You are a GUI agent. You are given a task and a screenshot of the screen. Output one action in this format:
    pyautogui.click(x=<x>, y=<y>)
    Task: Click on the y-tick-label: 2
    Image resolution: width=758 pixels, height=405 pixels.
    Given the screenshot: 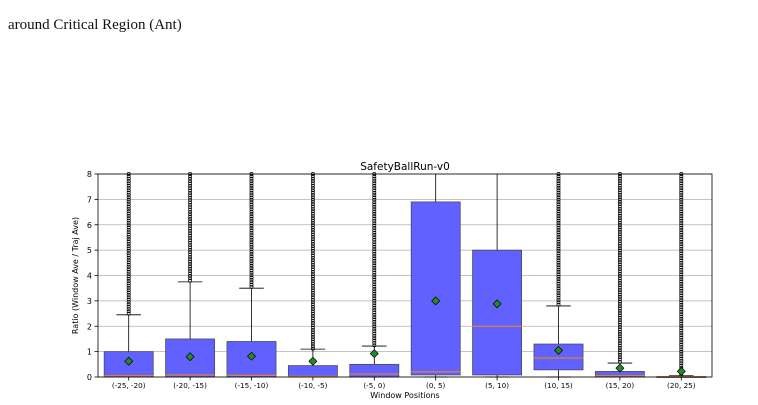 What is the action you would take?
    pyautogui.click(x=89, y=326)
    